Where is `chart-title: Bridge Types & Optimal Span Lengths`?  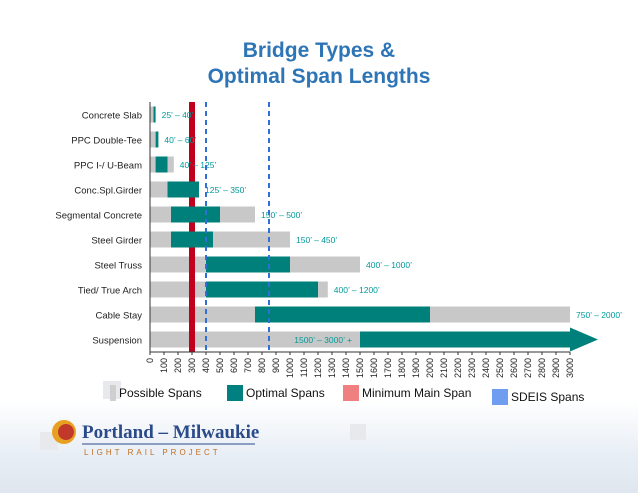 chart-title: Bridge Types & Optimal Span Lengths is located at coordinates (319, 64).